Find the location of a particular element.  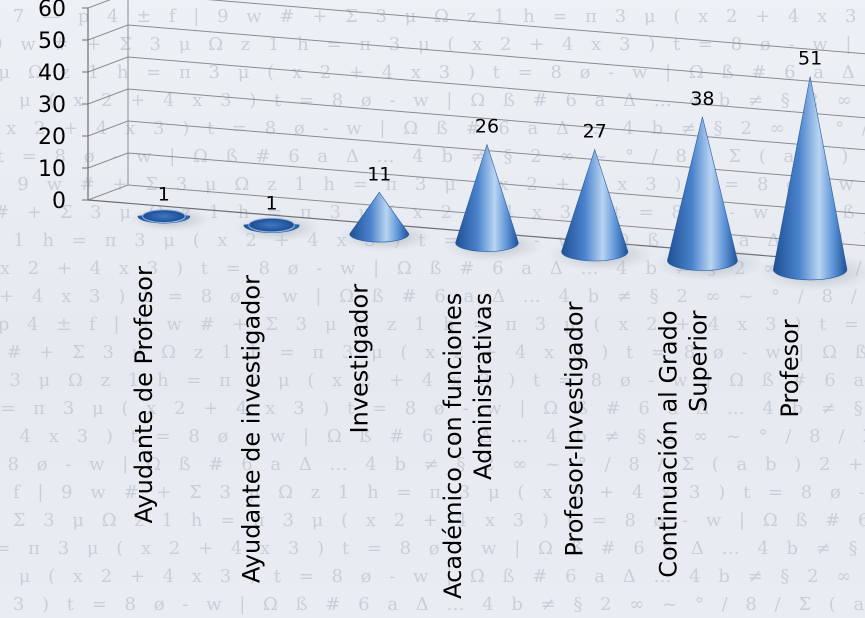

y-tick-label: 10 is located at coordinates (52, 169).